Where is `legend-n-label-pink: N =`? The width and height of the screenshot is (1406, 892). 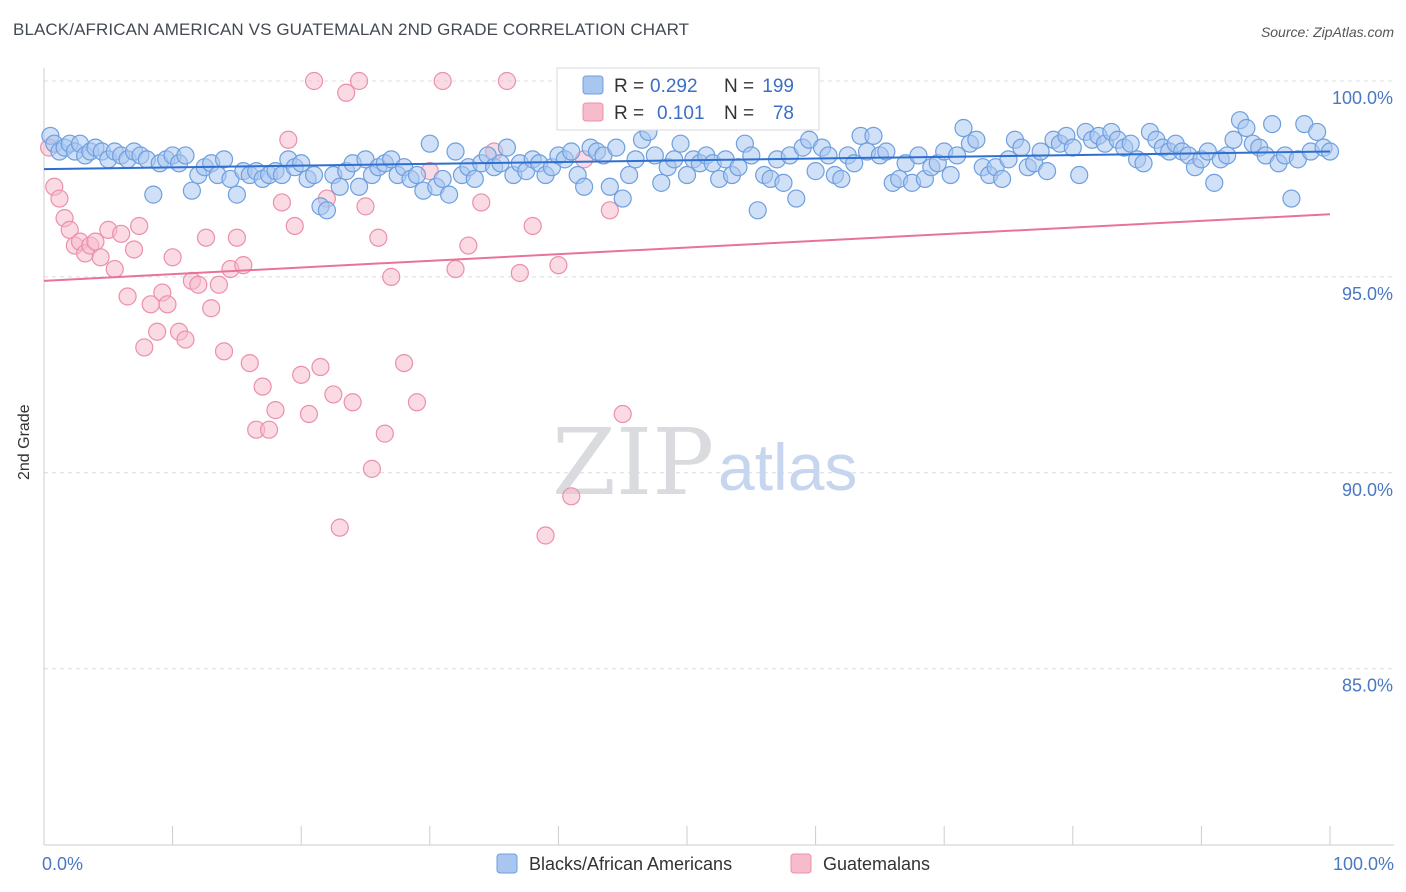 legend-n-label-pink: N = is located at coordinates (739, 113).